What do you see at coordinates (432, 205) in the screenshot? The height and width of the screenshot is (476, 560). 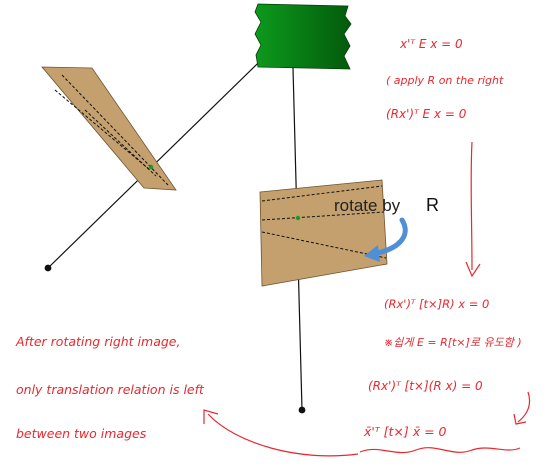 I see `rotate-symbol: R` at bounding box center [432, 205].